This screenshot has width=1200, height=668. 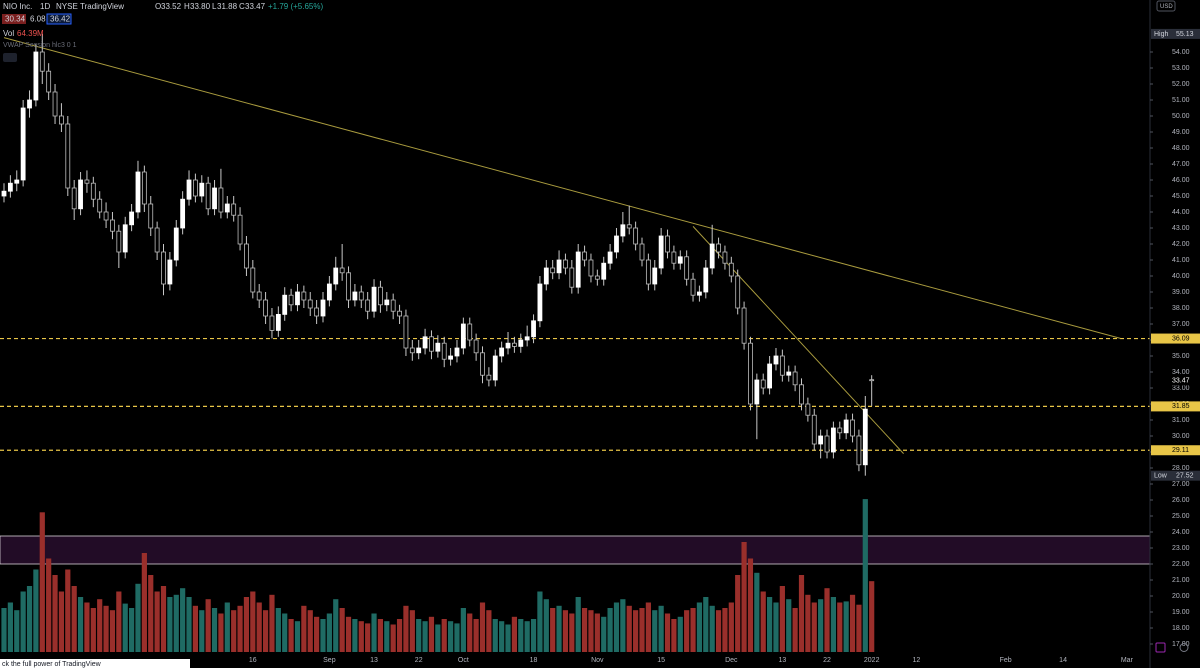 I want to click on low-label: Low, so click(x=1161, y=476).